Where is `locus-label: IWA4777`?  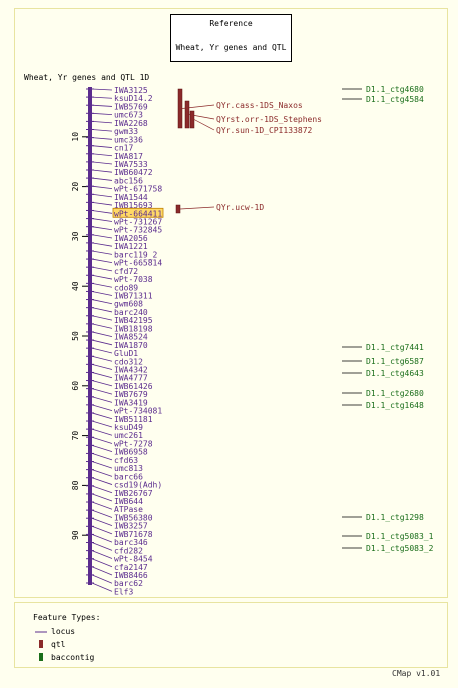
locus-label: IWA4777 is located at coordinates (131, 378).